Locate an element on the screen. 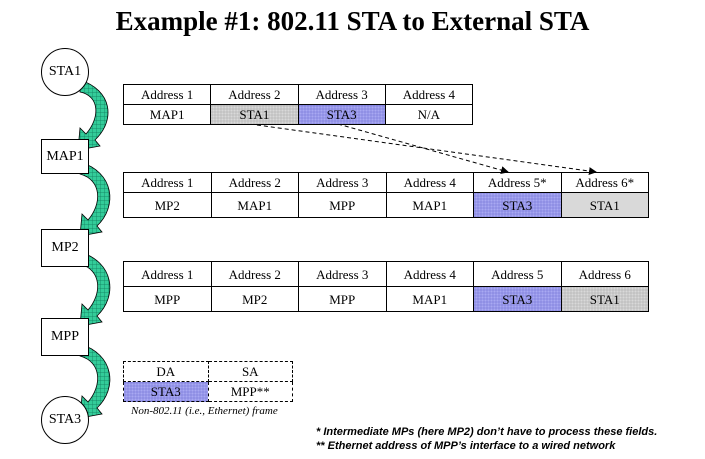  header-cell: Address 6* is located at coordinates (604, 182).